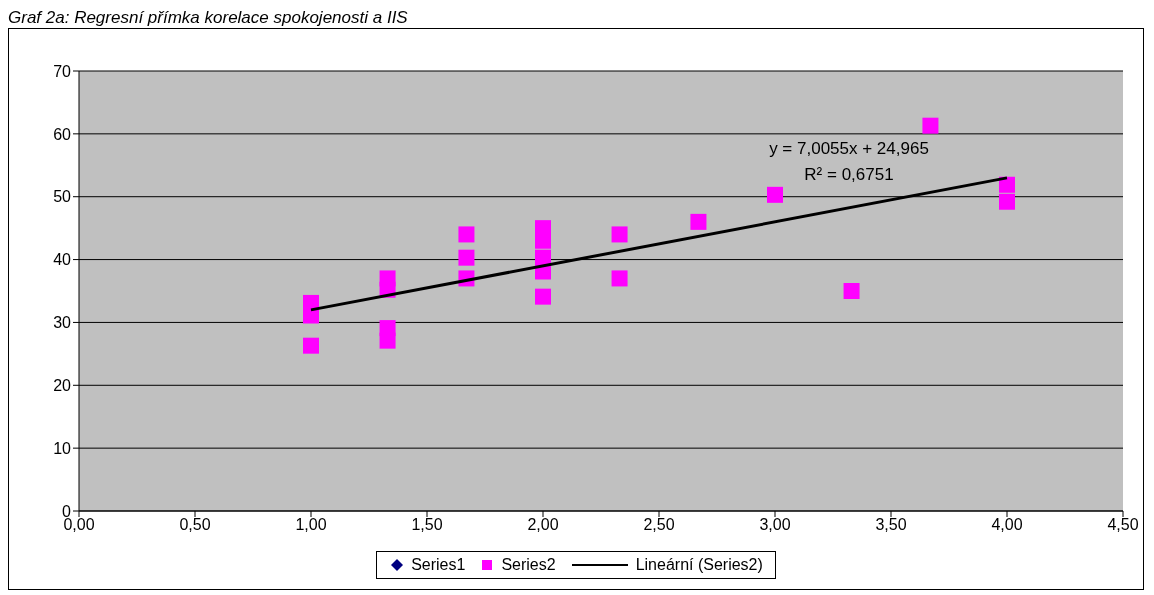 The image size is (1154, 595). Describe the element at coordinates (62, 71) in the screenshot. I see `y-tick-label: 70` at that location.